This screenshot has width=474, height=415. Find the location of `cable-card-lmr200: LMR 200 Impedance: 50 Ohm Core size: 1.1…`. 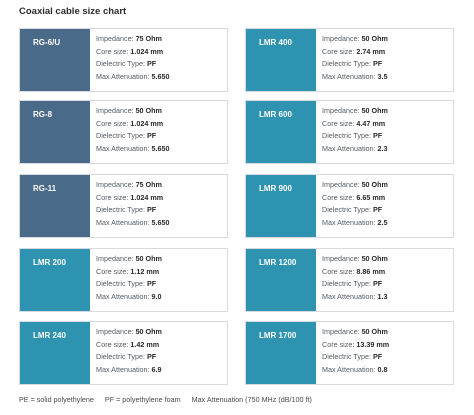

cable-card-lmr200: LMR 200 Impedance: 50 Ohm Core size: 1.1… is located at coordinates (123, 280).